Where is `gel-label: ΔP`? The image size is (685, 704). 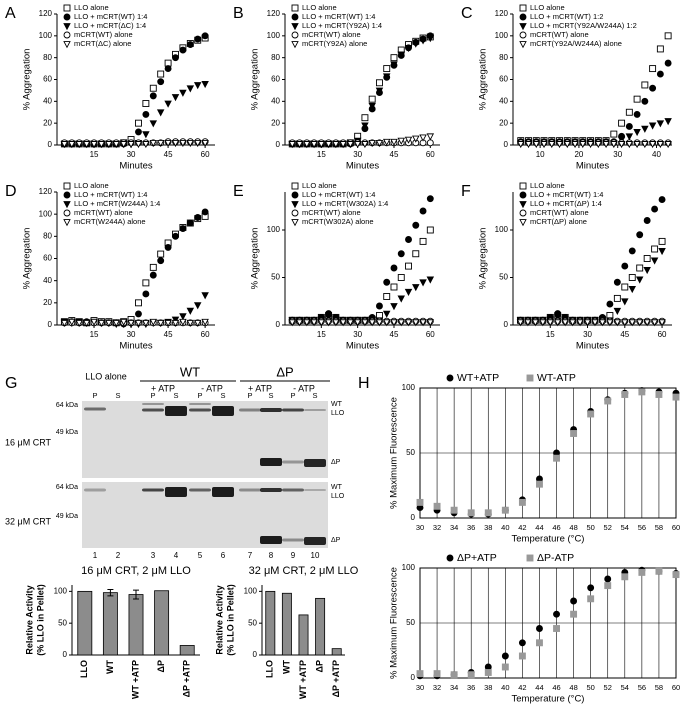 gel-label: ΔP is located at coordinates (336, 462).